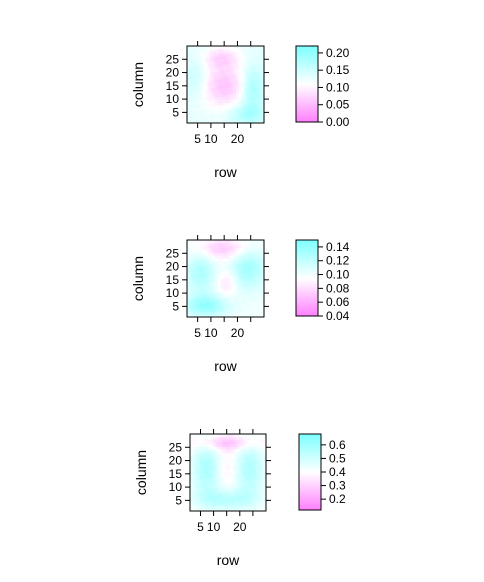 The height and width of the screenshot is (582, 484). What do you see at coordinates (225, 366) in the screenshot?
I see `x-axis-label: row` at bounding box center [225, 366].